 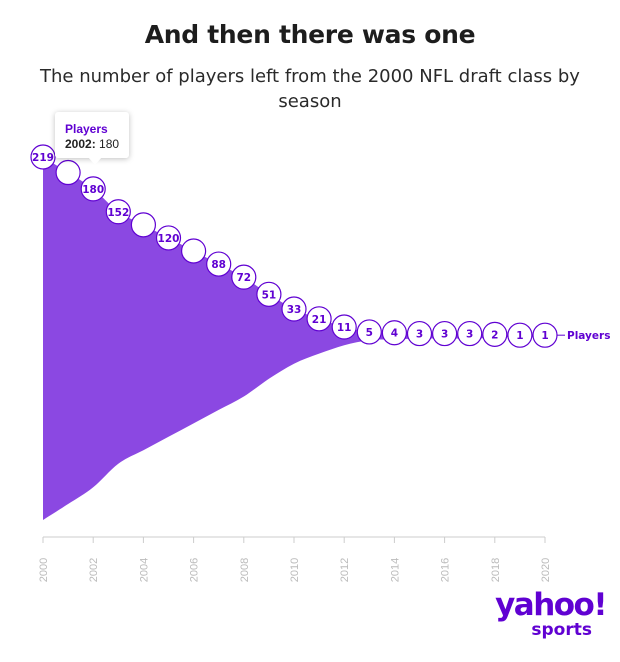 What do you see at coordinates (551, 605) in the screenshot?
I see `logo-wordmark: yahoo!` at bounding box center [551, 605].